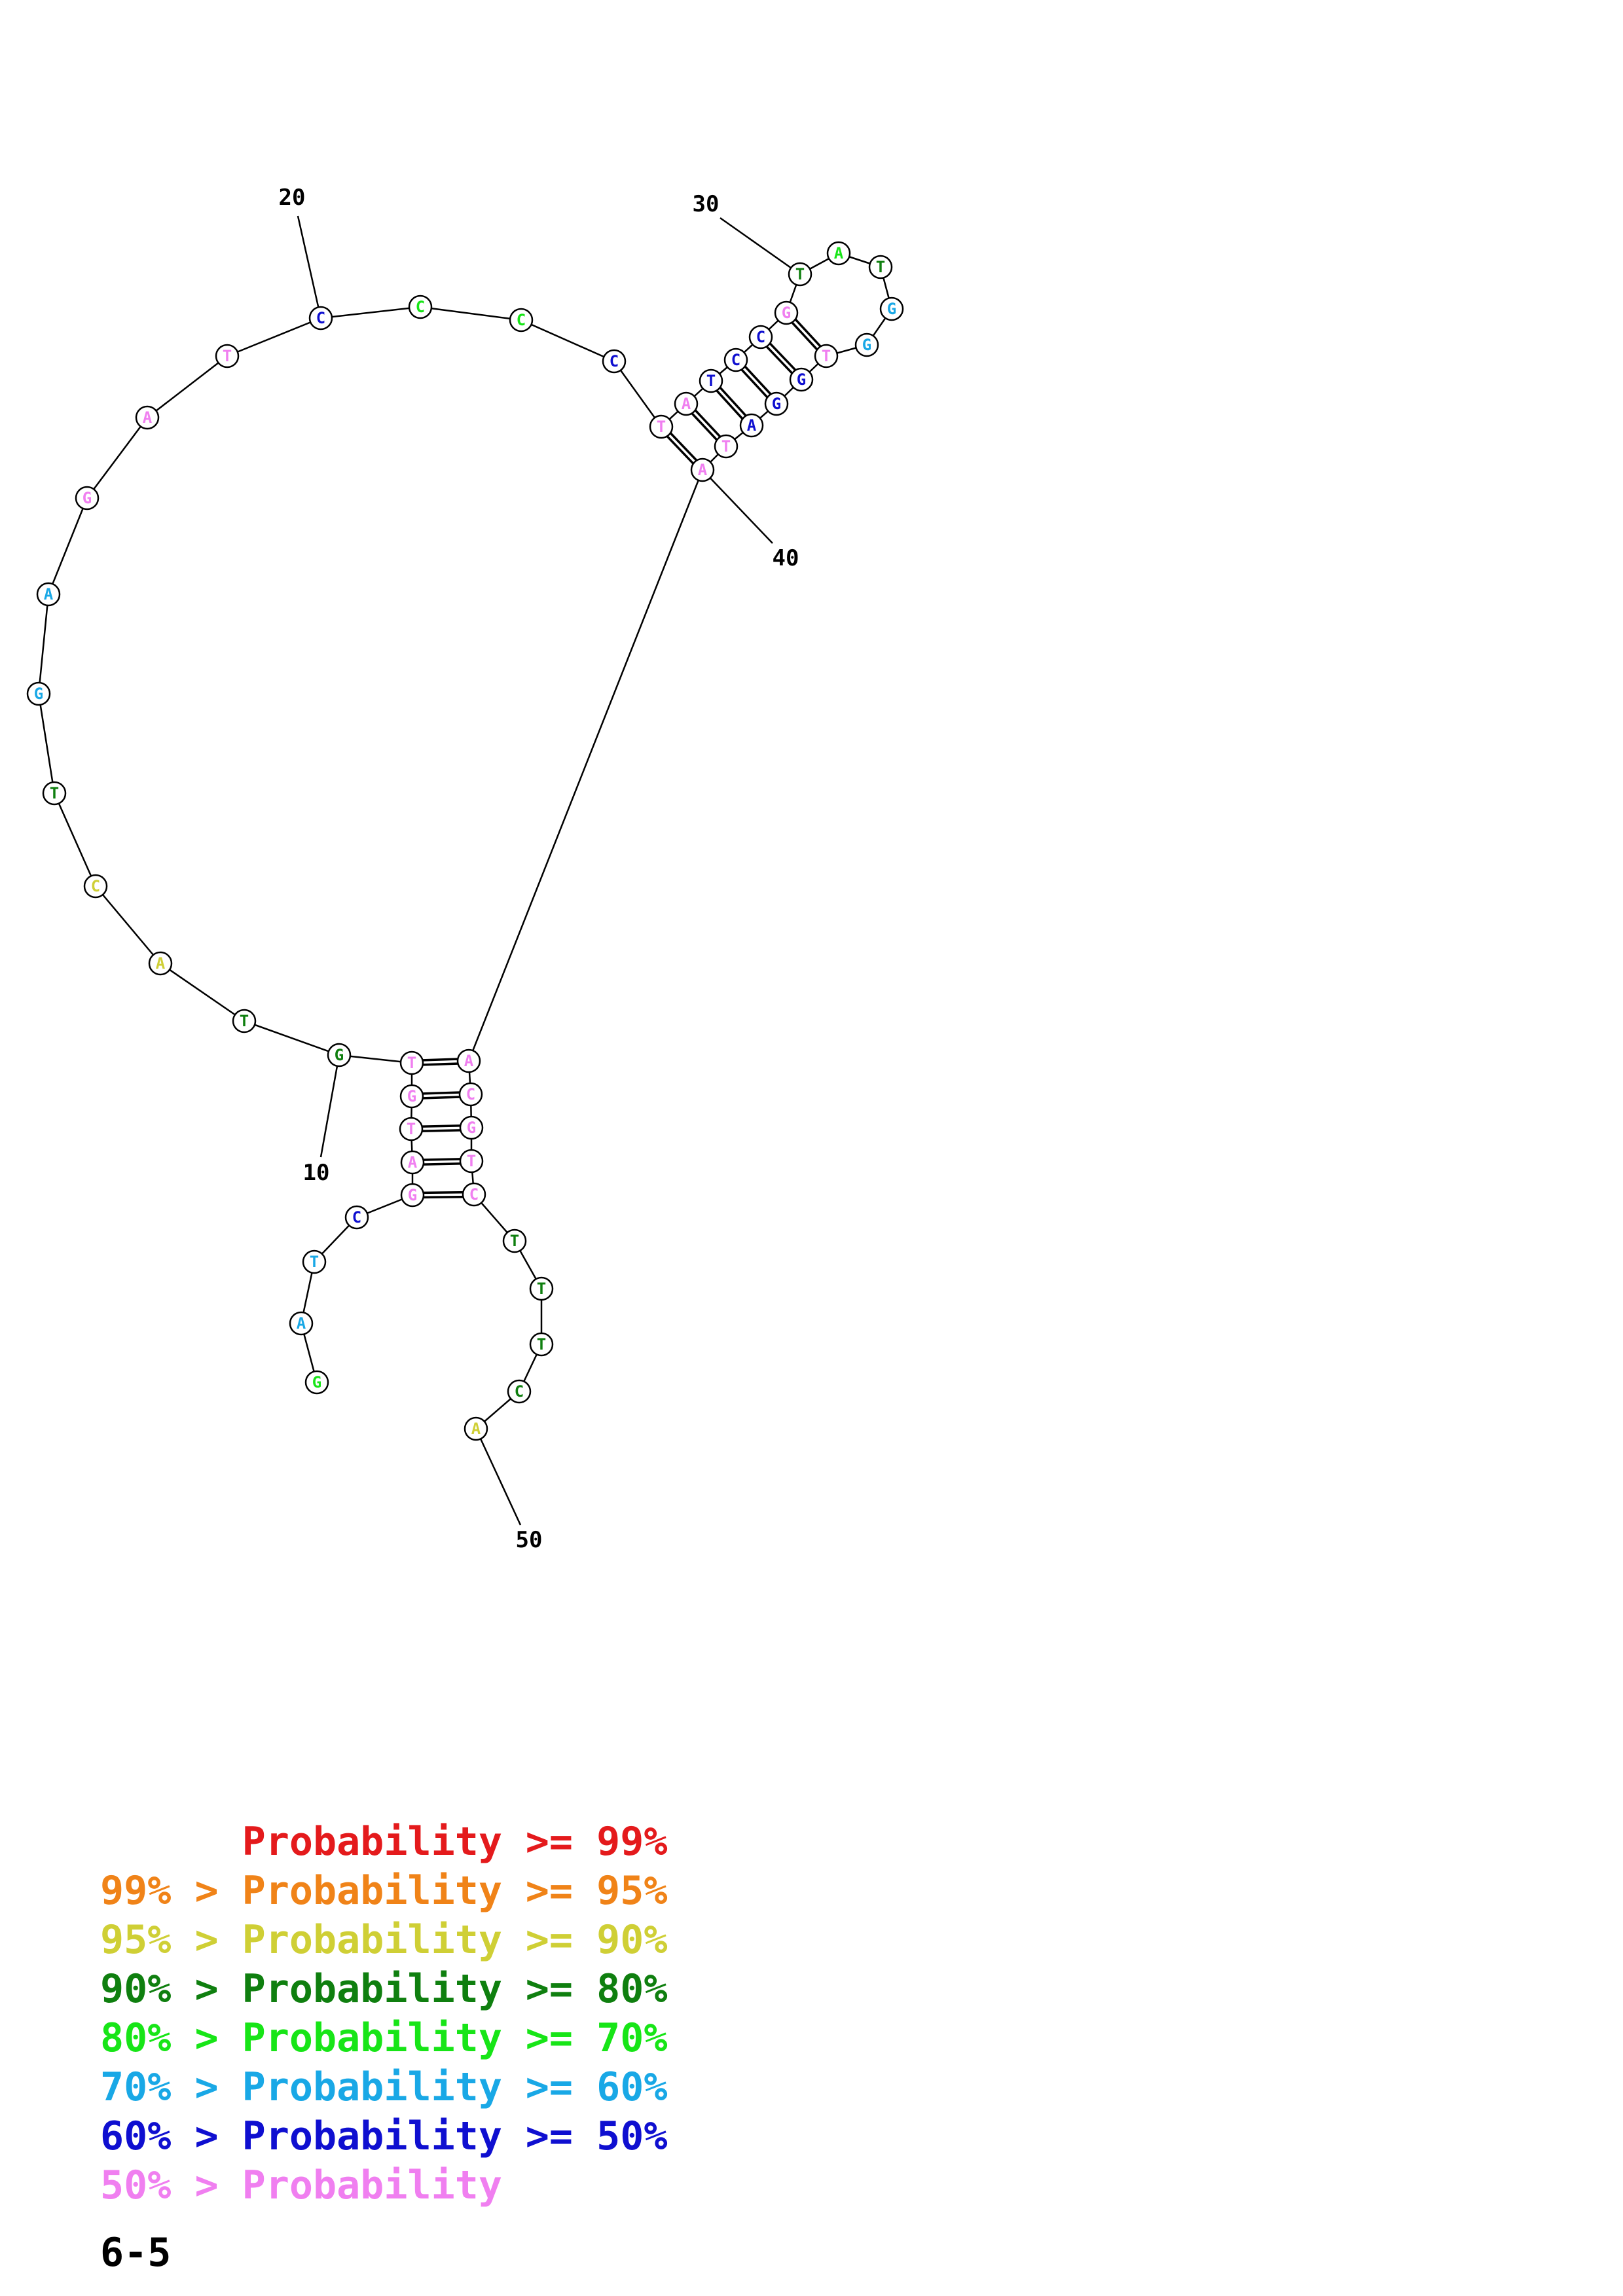 Image resolution: width=1623 pixels, height=2296 pixels. I want to click on legend-prefix: 80% >, so click(159, 2038).